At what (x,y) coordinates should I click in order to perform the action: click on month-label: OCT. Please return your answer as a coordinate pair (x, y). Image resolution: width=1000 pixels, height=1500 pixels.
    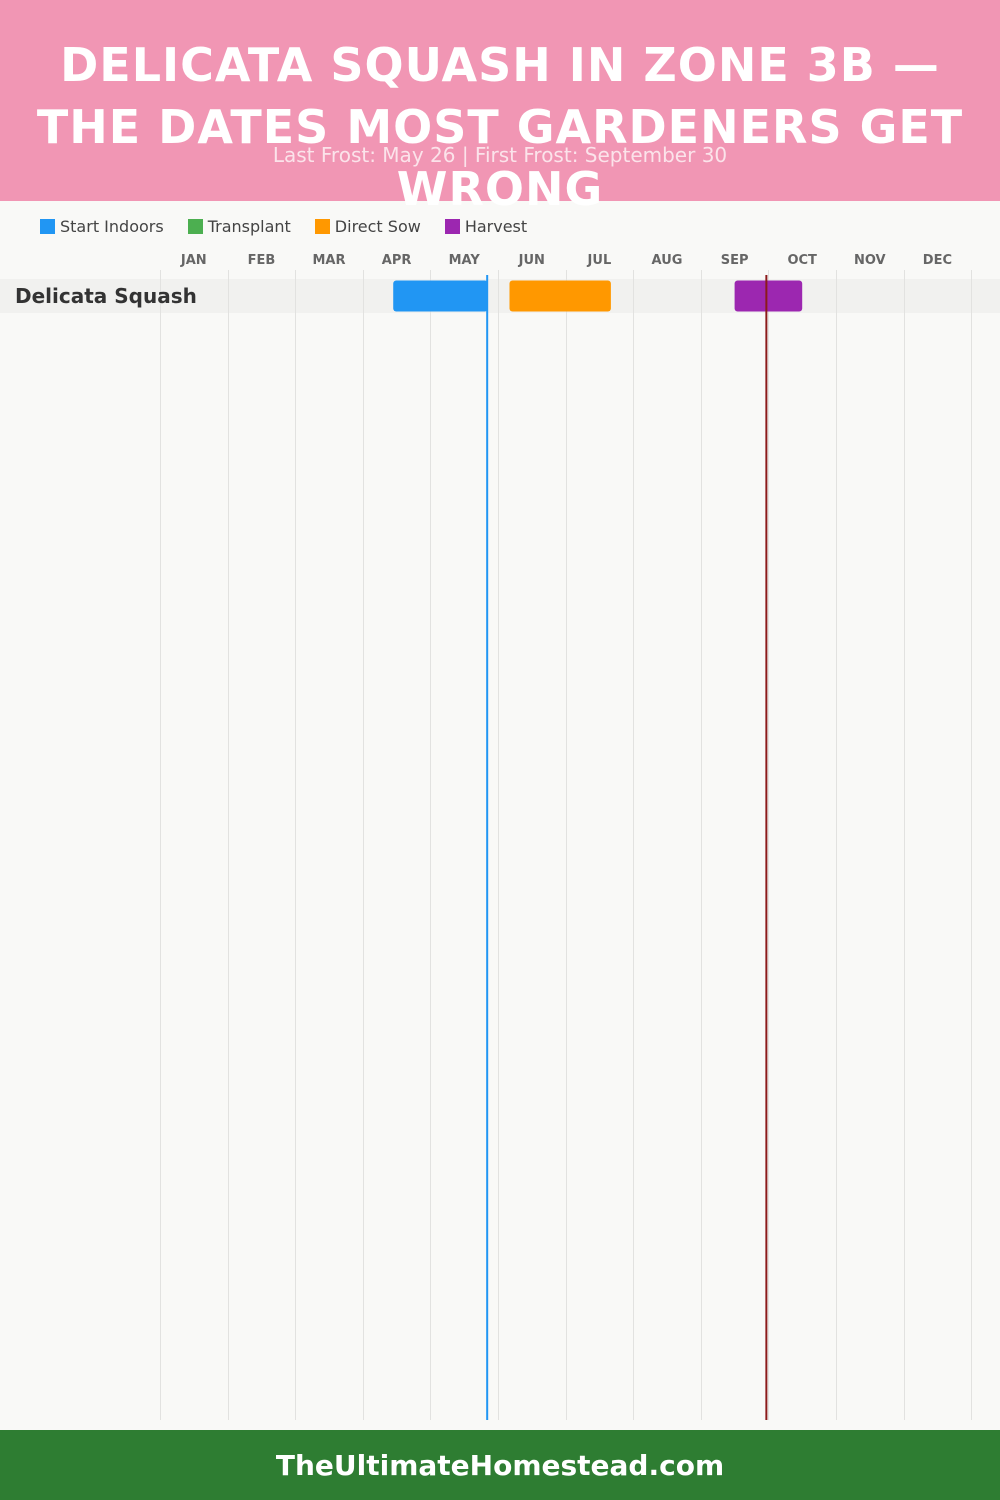
    Looking at the image, I should click on (802, 260).